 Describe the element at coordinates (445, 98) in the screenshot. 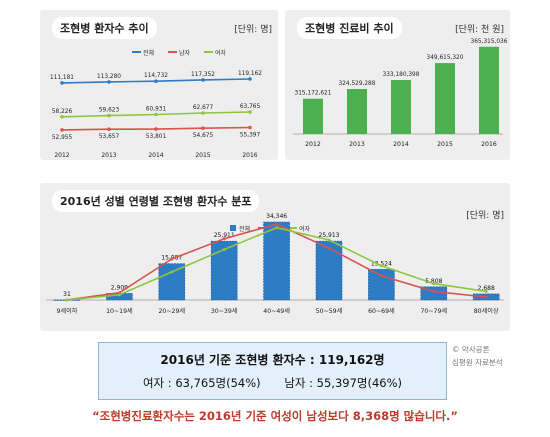

I see `bar-2015` at that location.